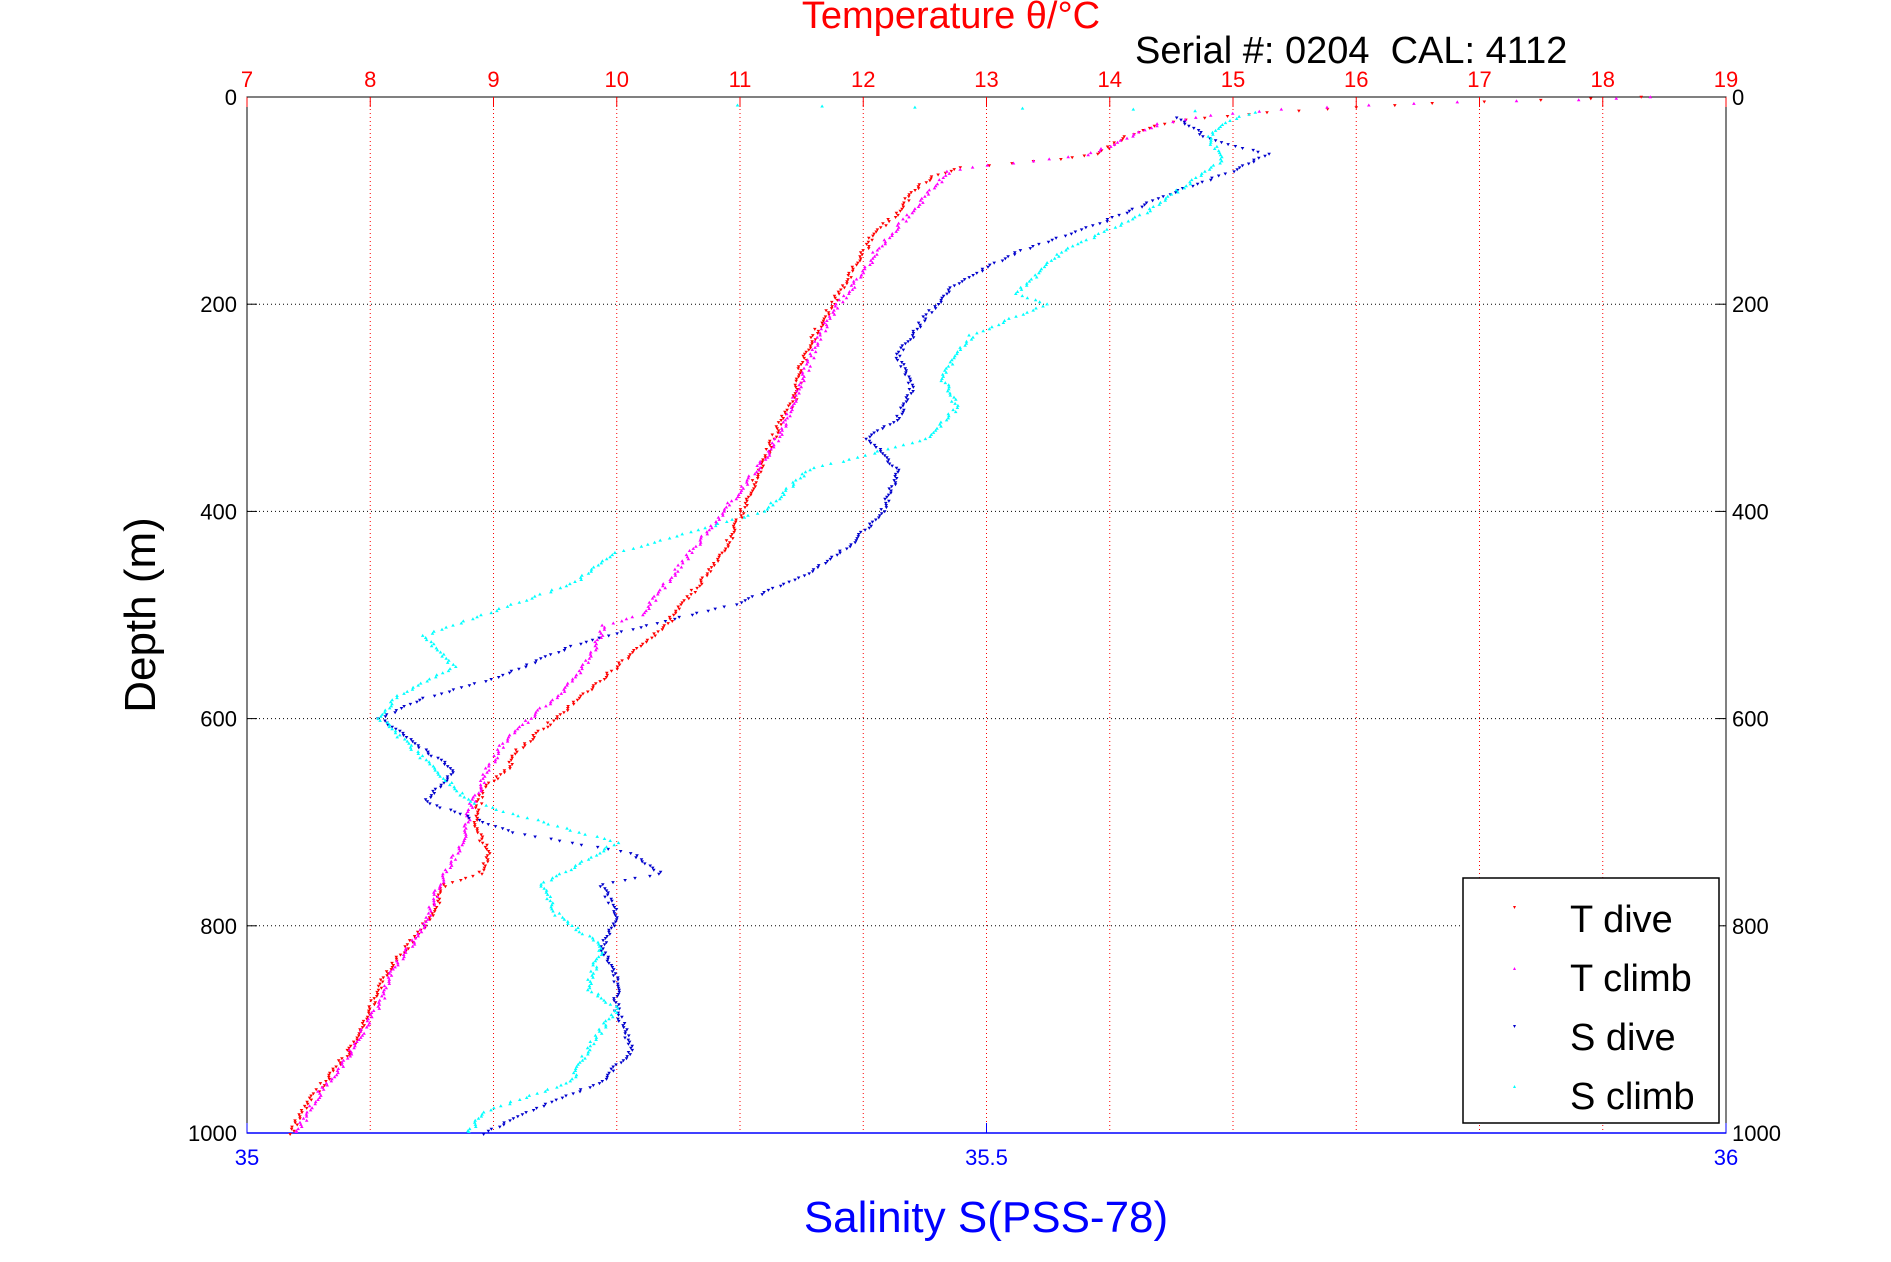 Image resolution: width=1891 pixels, height=1262 pixels. I want to click on chart-title: Temperature θ/°C, so click(951, 18).